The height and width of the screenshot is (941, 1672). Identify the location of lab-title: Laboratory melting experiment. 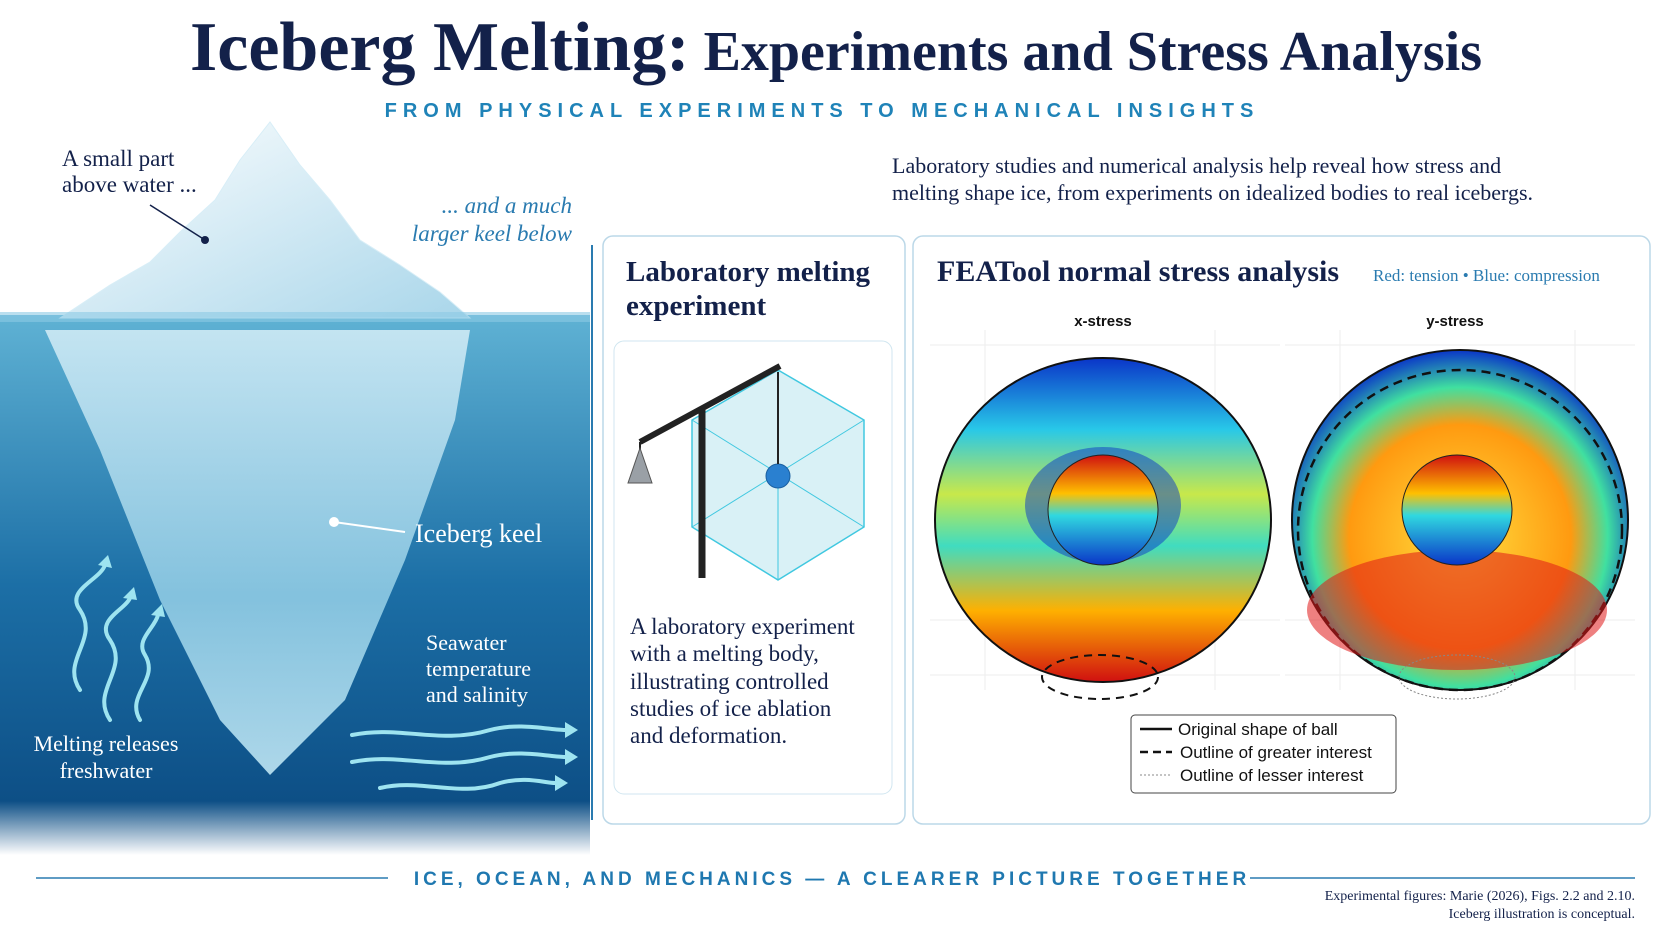
(748, 289).